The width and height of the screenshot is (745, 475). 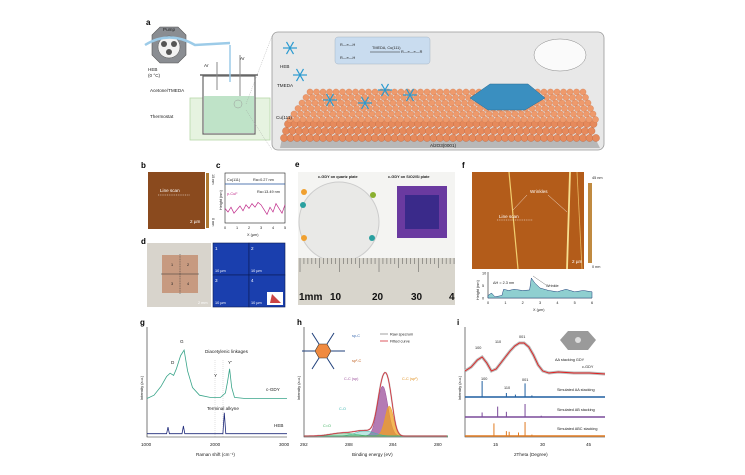 I want to click on quartz-label: c-GDY on quartz plate, so click(x=338, y=177).